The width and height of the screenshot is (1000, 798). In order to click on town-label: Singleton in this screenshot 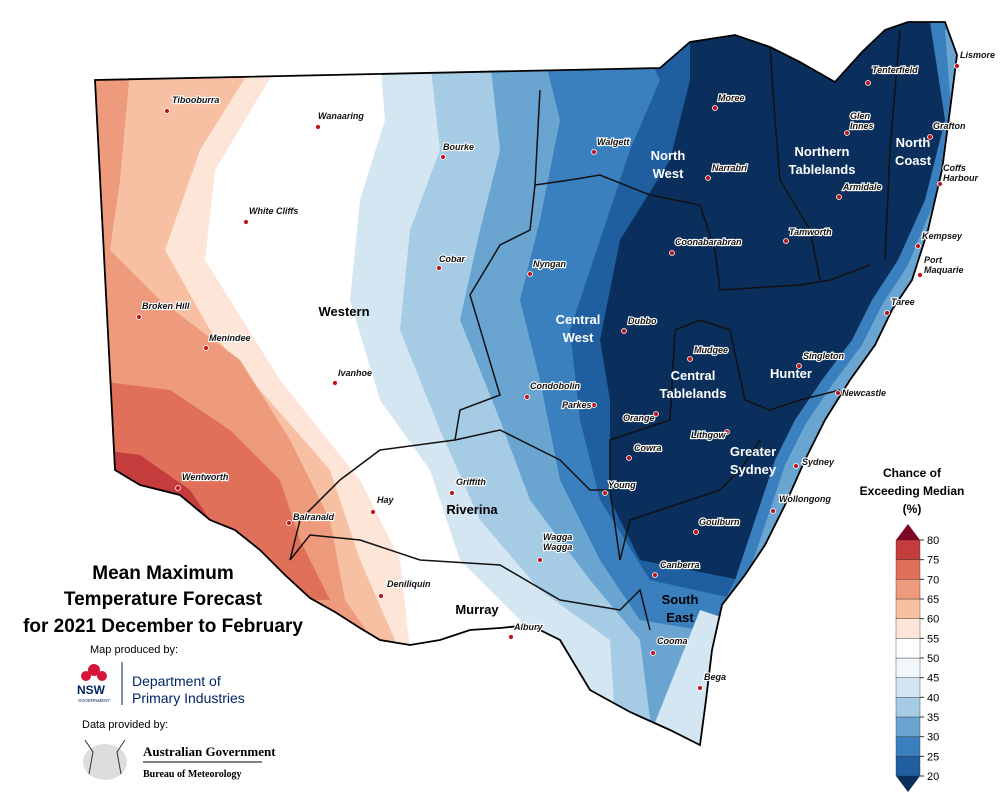, I will do `click(823, 356)`.